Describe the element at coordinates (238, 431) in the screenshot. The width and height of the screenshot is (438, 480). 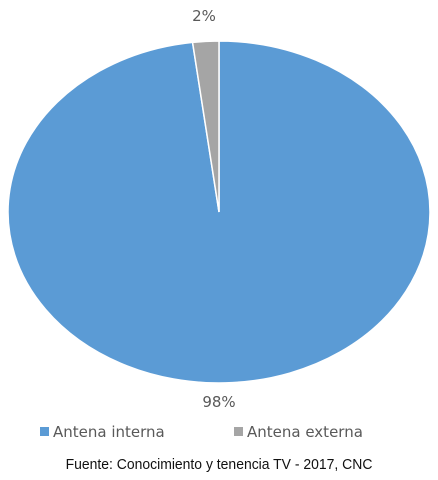
I see `legend-swatch-antena-externa` at that location.